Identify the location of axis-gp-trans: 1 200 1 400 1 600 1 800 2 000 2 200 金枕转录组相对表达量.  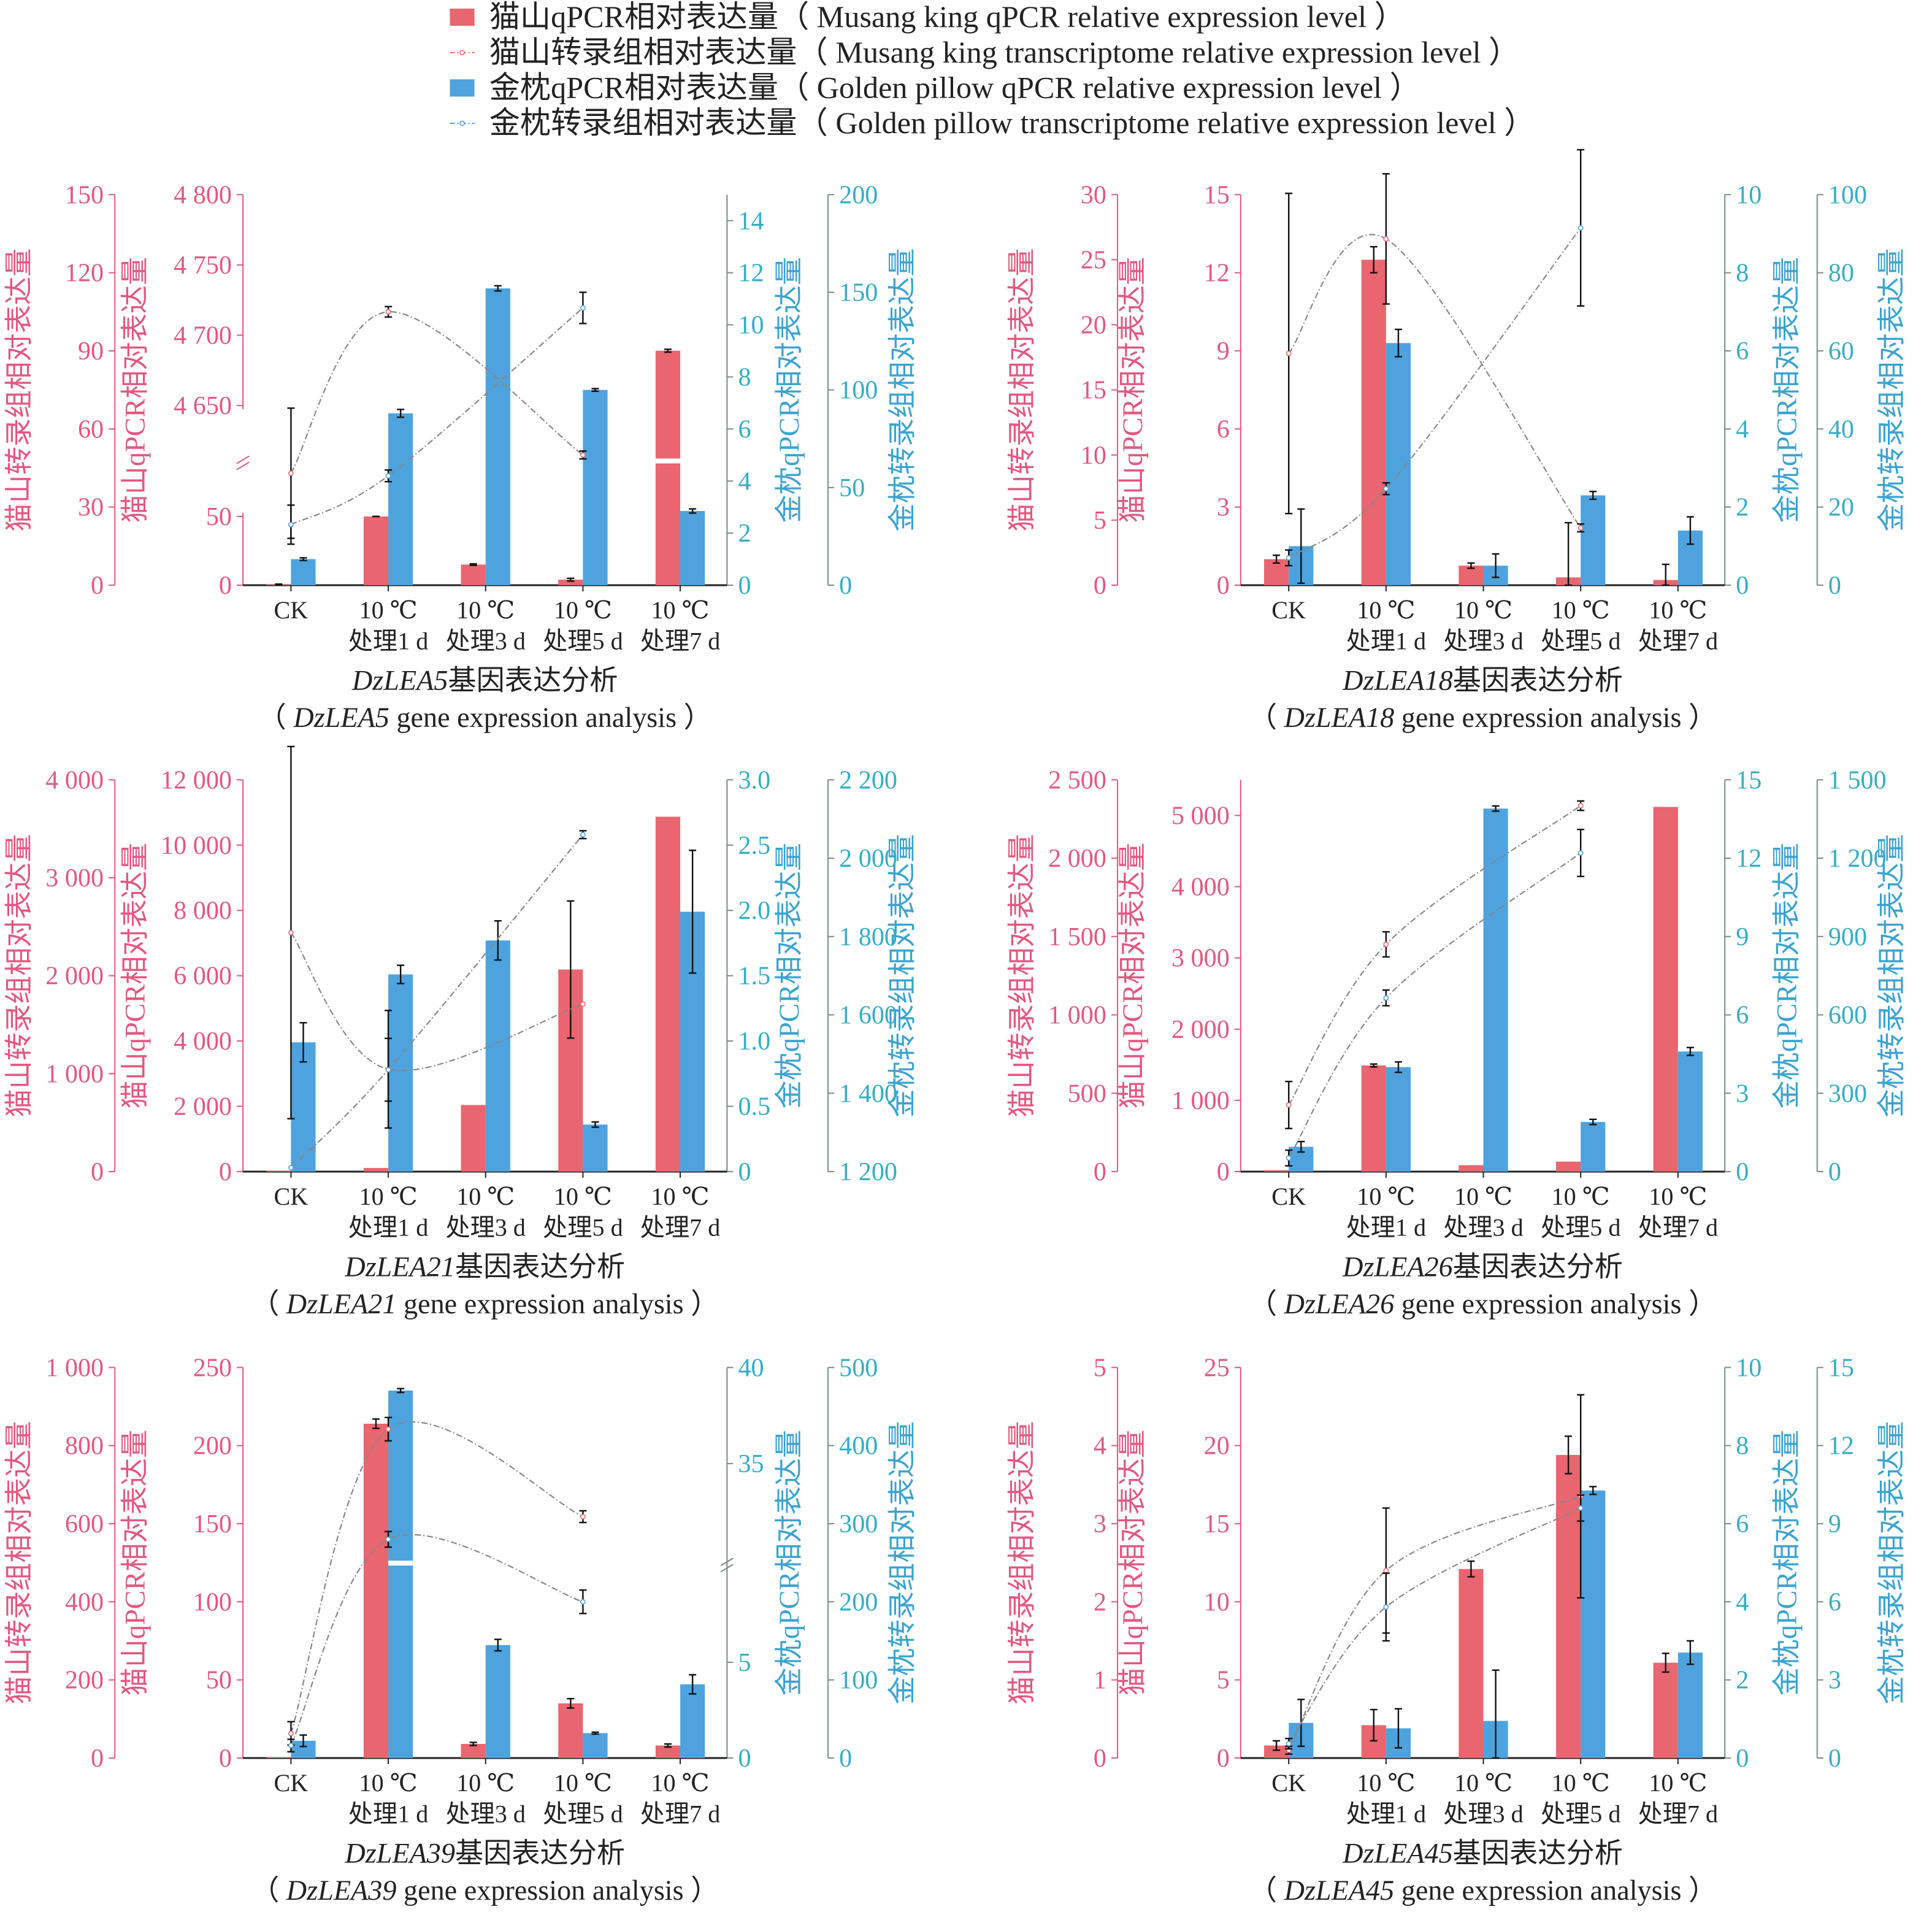
(872, 976).